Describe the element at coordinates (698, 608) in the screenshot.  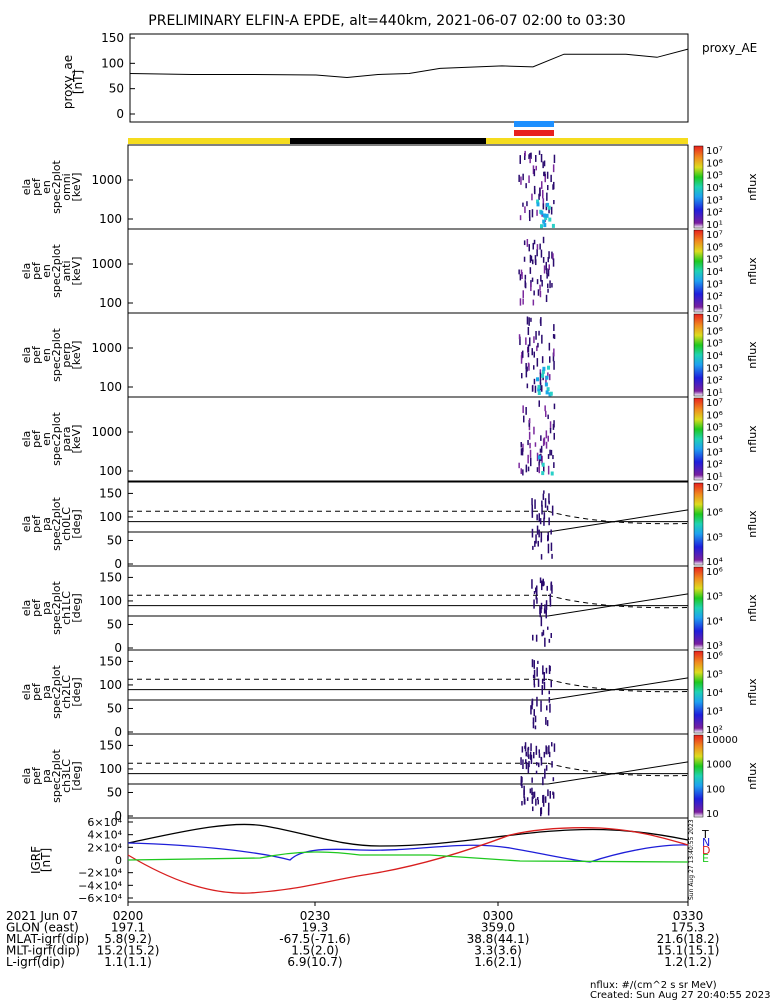
I see `colorbar-ramp` at that location.